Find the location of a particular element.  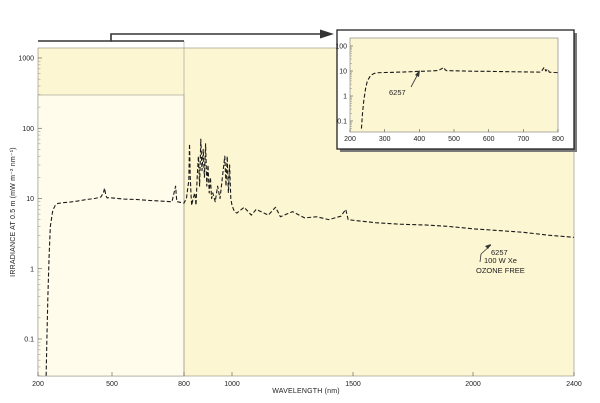

inset-y-tick-label: 10 is located at coordinates (343, 72).